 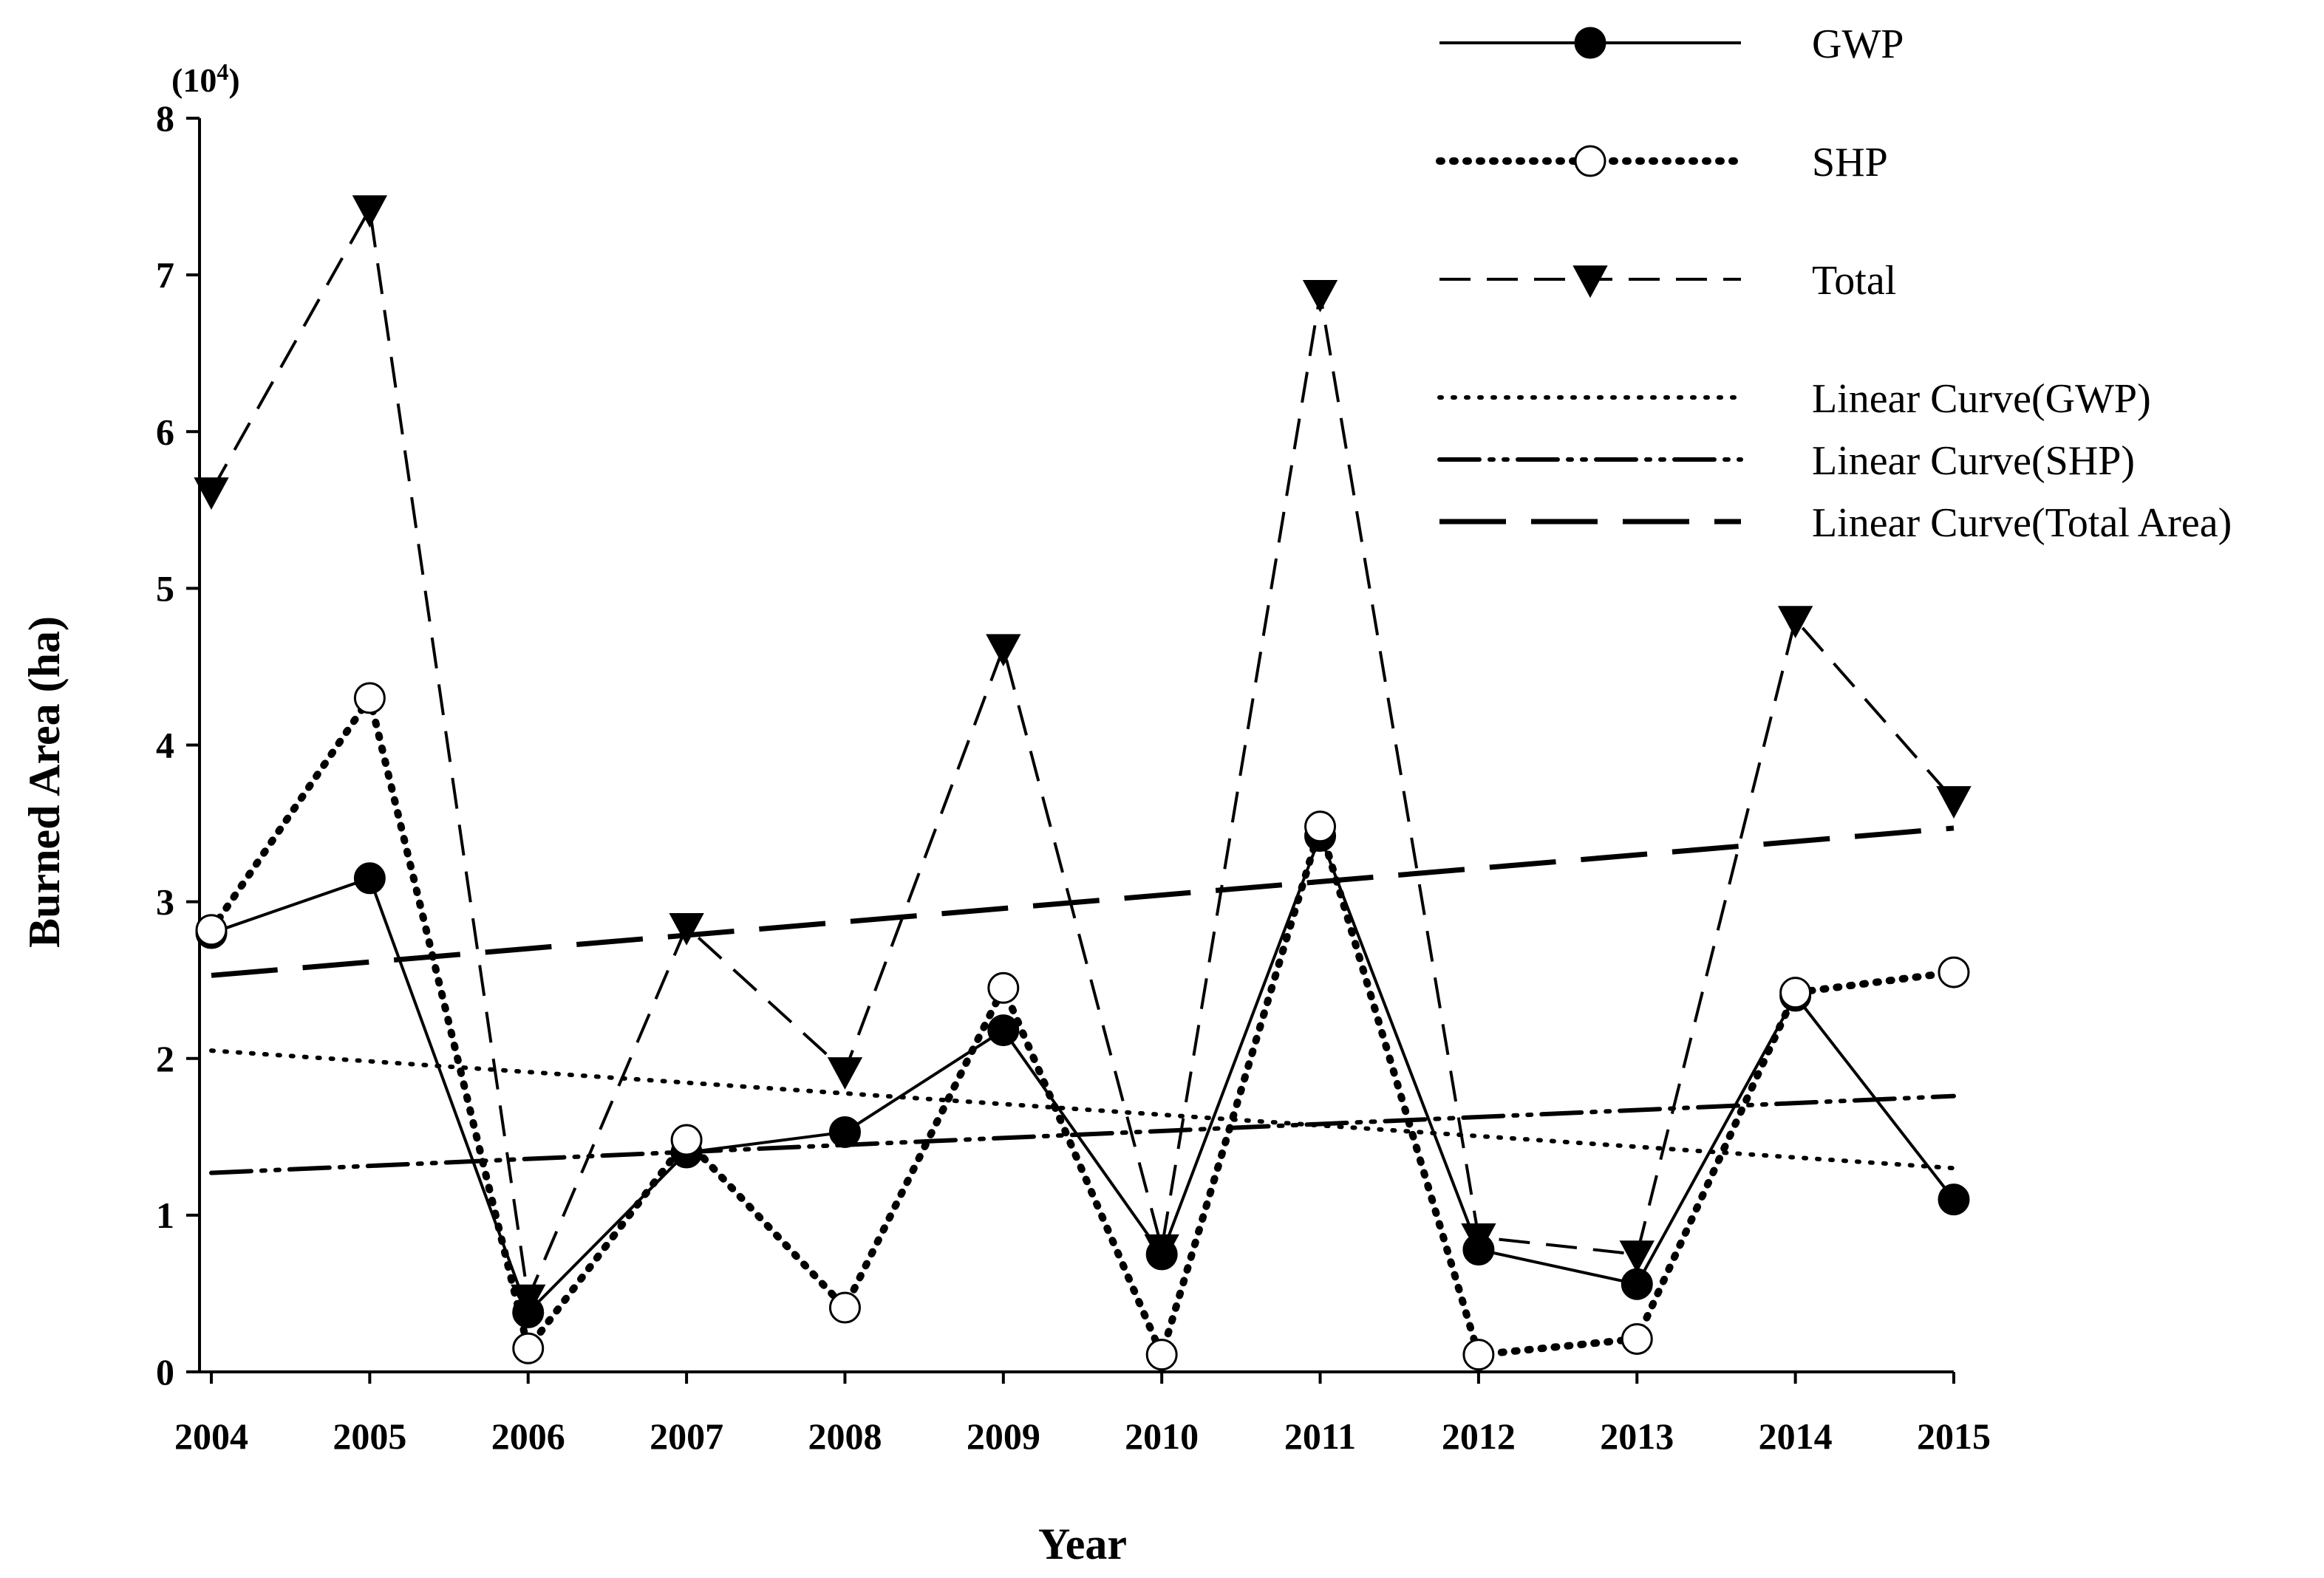 What do you see at coordinates (1671, 44) in the screenshot?
I see `legend-item: GWP` at bounding box center [1671, 44].